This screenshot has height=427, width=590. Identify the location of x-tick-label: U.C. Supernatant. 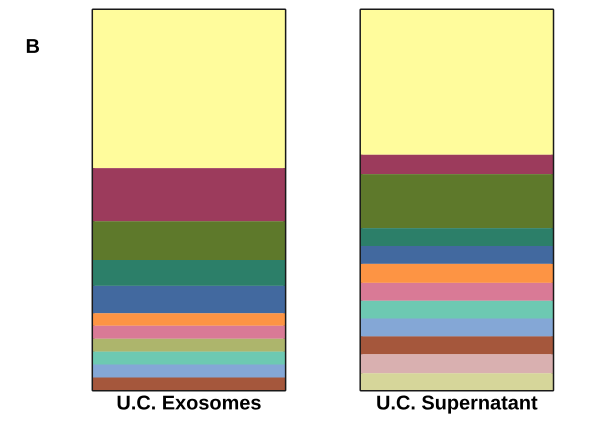
(457, 405).